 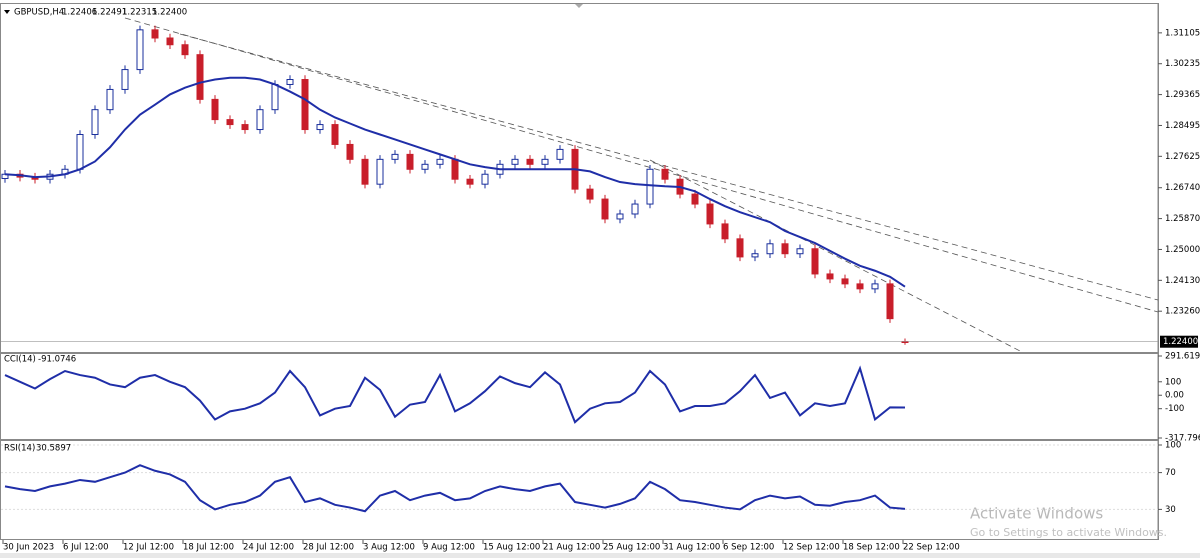 I want to click on watermark-subtitle: Go to Settings to activate Windows., so click(x=1068, y=532).